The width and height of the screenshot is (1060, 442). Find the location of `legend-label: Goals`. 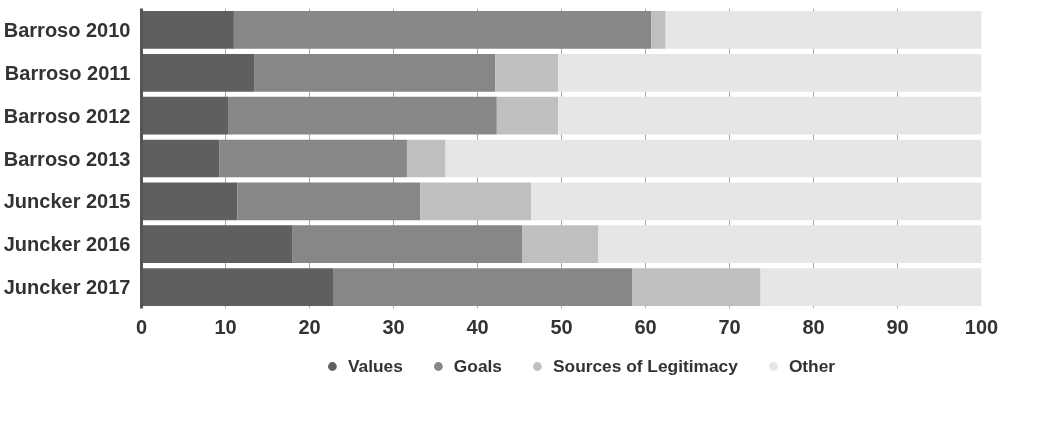

legend-label: Goals is located at coordinates (477, 366).